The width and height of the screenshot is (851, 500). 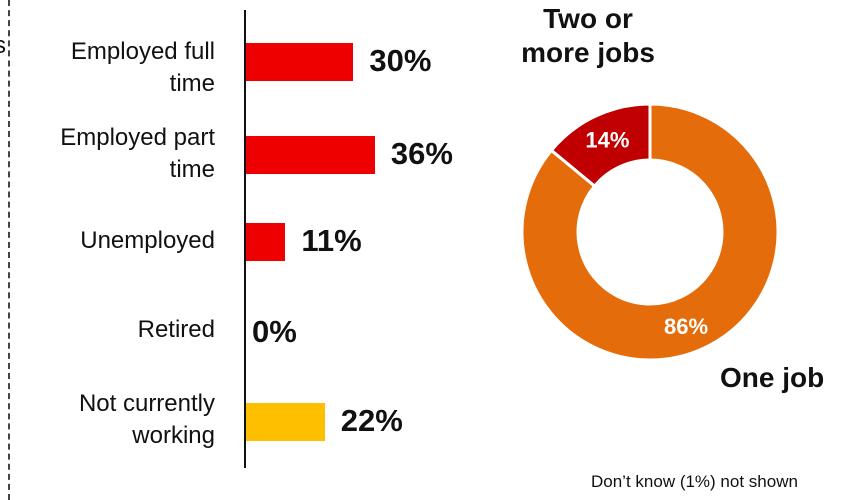 I want to click on bar-axis-line, so click(x=245, y=239).